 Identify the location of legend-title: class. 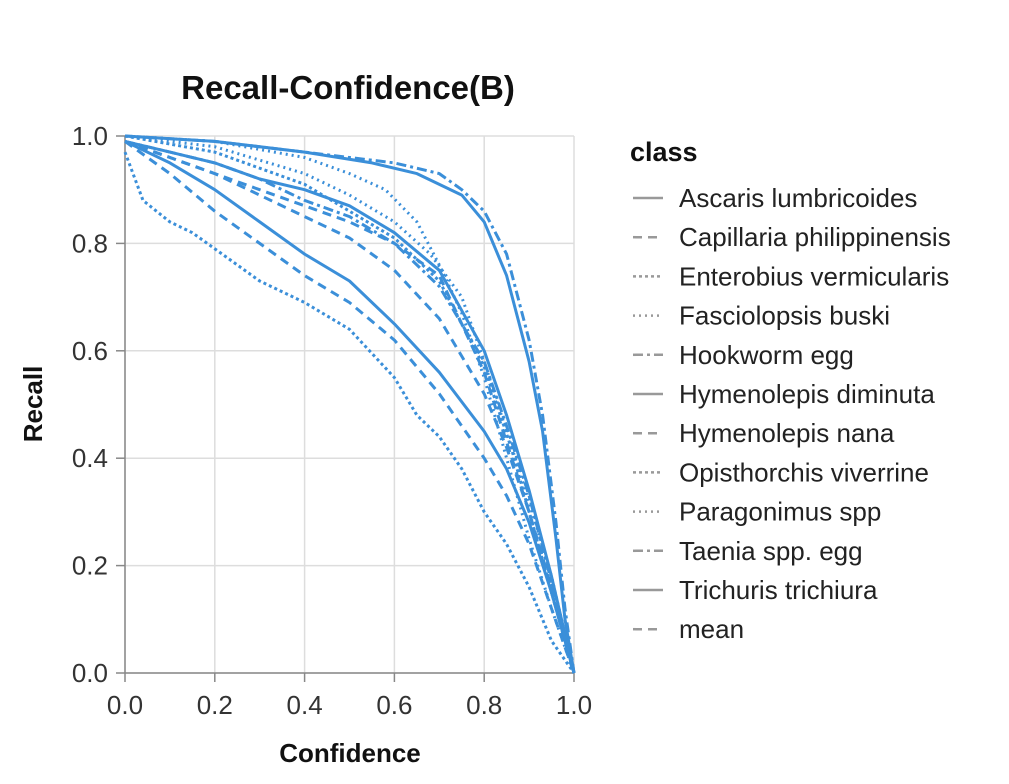
(664, 152).